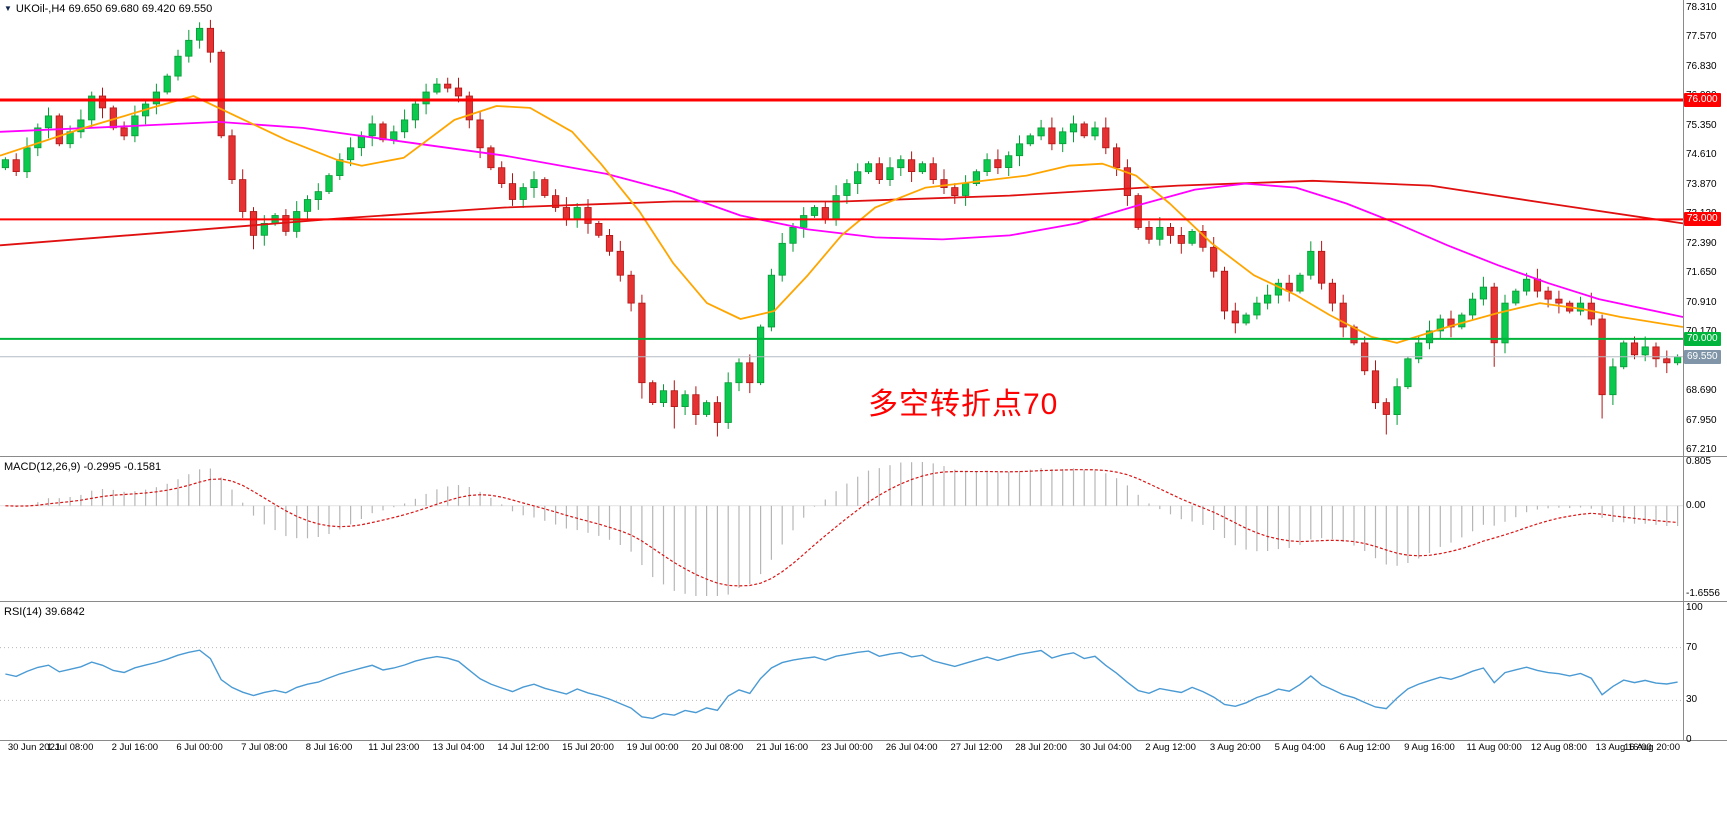  I want to click on time-axis-label: 27 Jul 12:00, so click(976, 747).